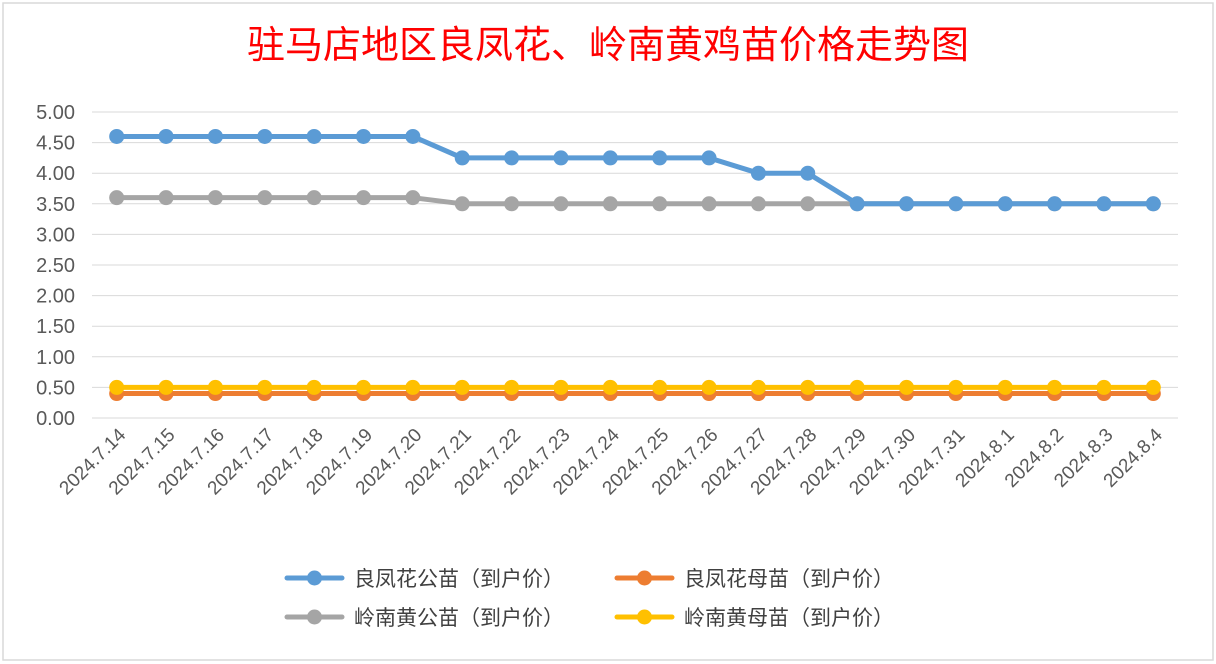  I want to click on y-tick-label: 3.50, so click(55, 205).